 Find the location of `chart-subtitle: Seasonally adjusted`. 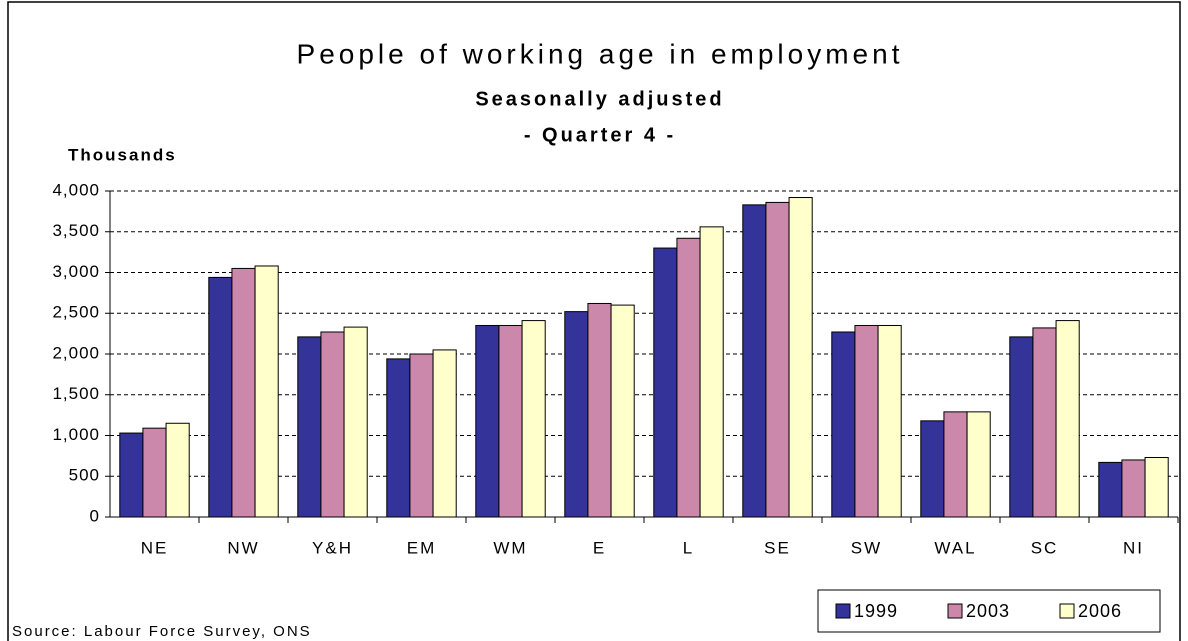

chart-subtitle: Seasonally adjusted is located at coordinates (599, 99).